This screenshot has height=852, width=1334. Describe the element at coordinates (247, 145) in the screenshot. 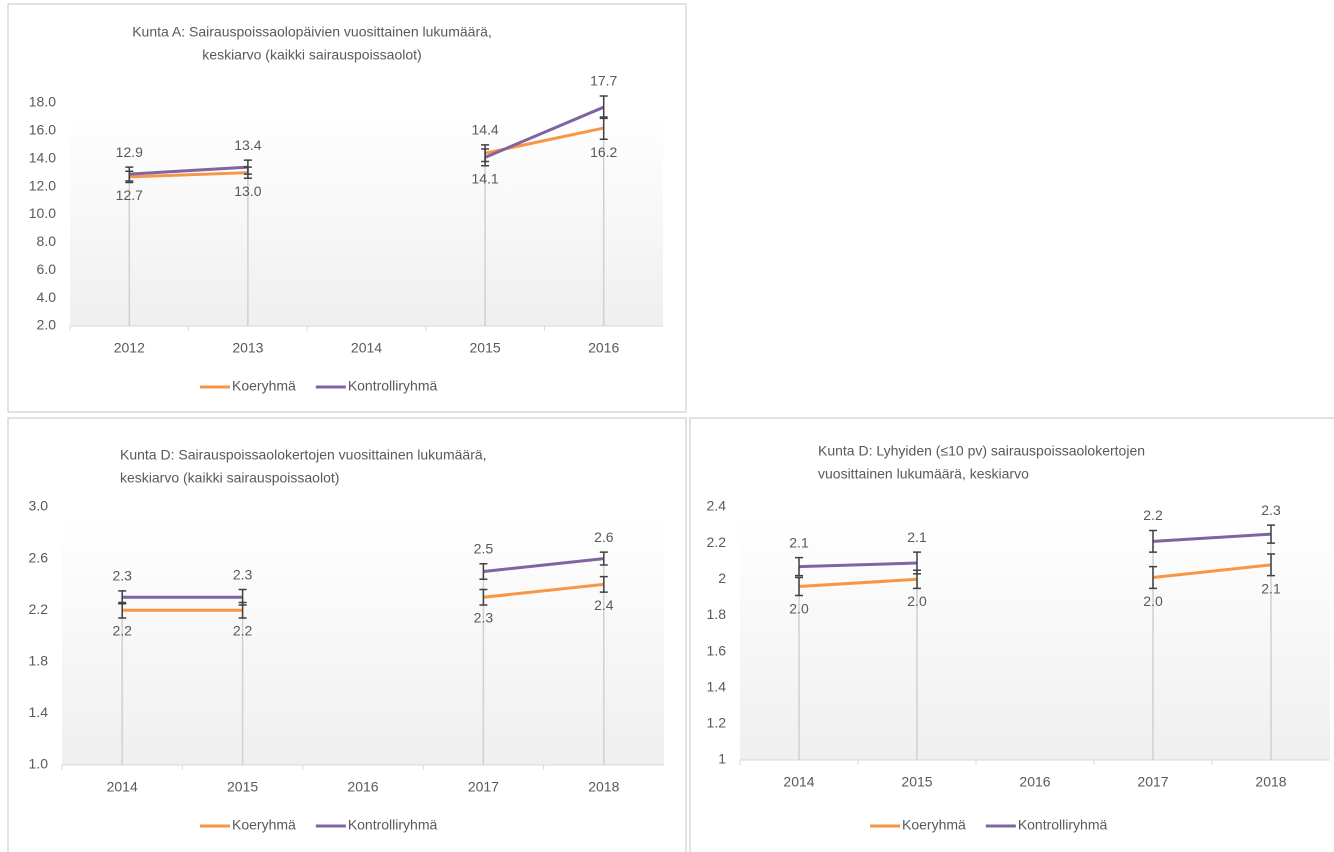

I see `data-label: 13.4` at that location.